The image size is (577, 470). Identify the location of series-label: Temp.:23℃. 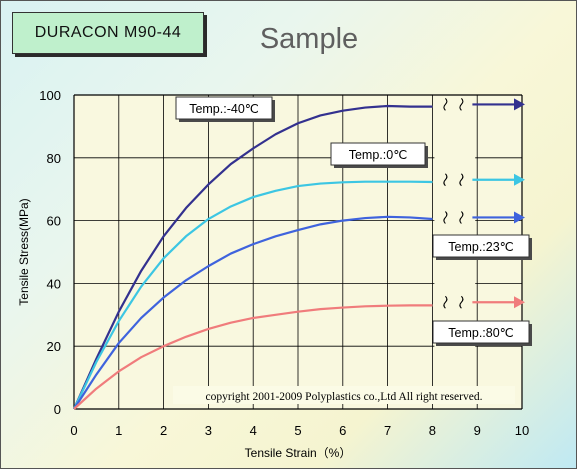
(480, 247).